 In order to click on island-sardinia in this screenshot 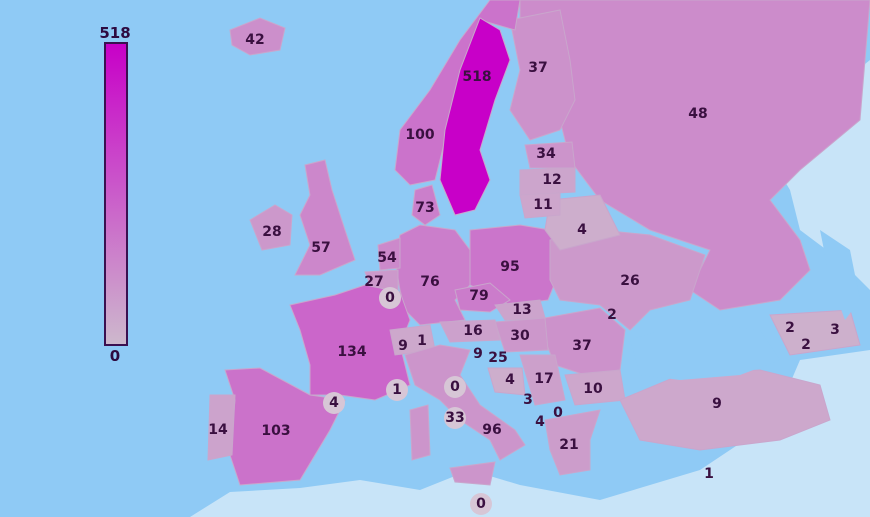, I will do `click(420, 432)`.